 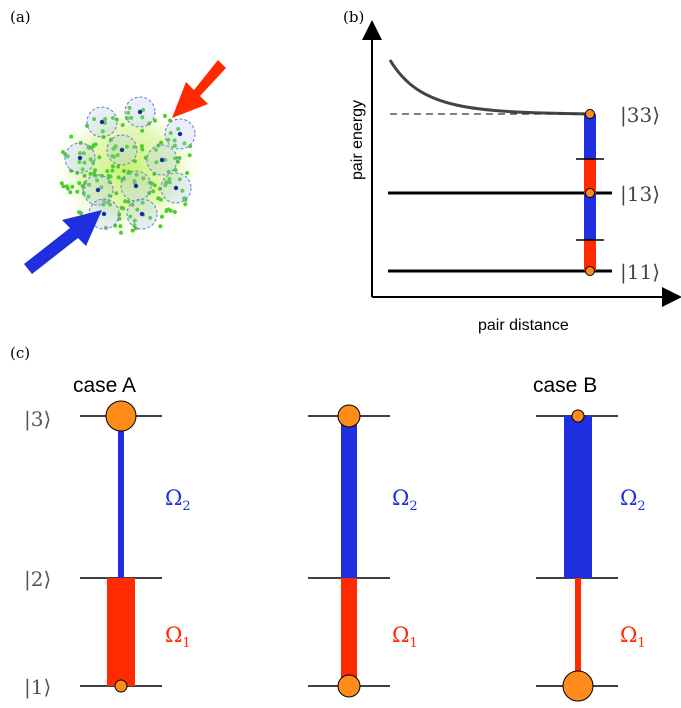 What do you see at coordinates (590, 216) in the screenshot?
I see `bar-blue-lower` at bounding box center [590, 216].